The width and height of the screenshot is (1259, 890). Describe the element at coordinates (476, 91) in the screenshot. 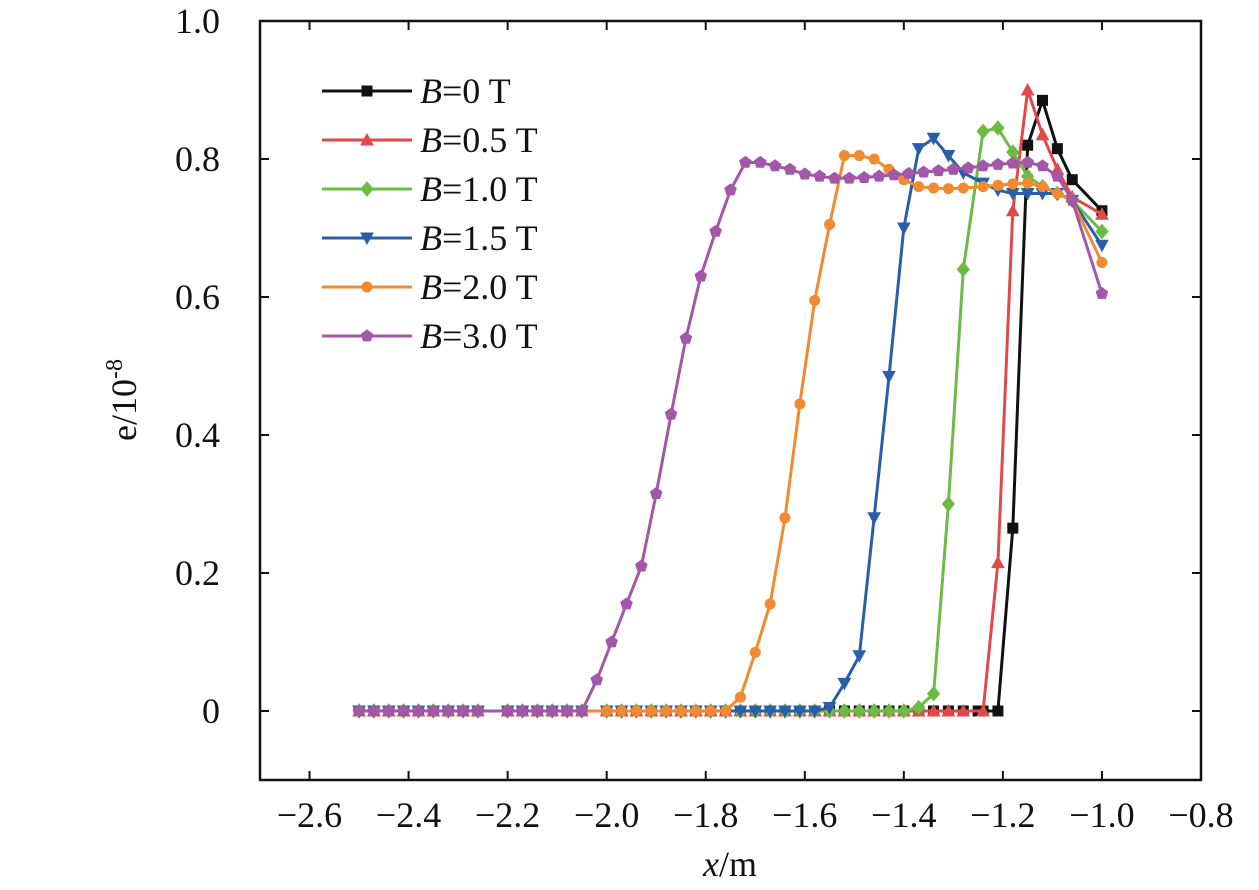

I see `legend-value: =0 T` at that location.